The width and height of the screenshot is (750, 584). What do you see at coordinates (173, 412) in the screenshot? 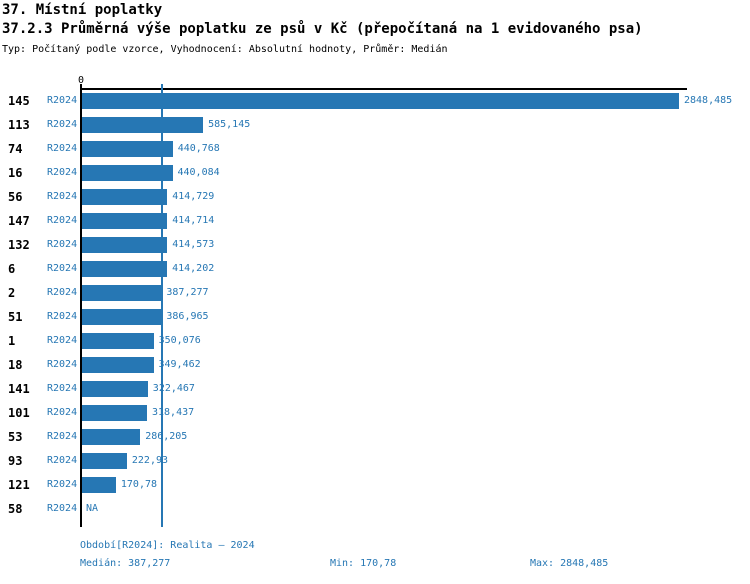
I see `bar-value-label: 318,437` at bounding box center [173, 412].